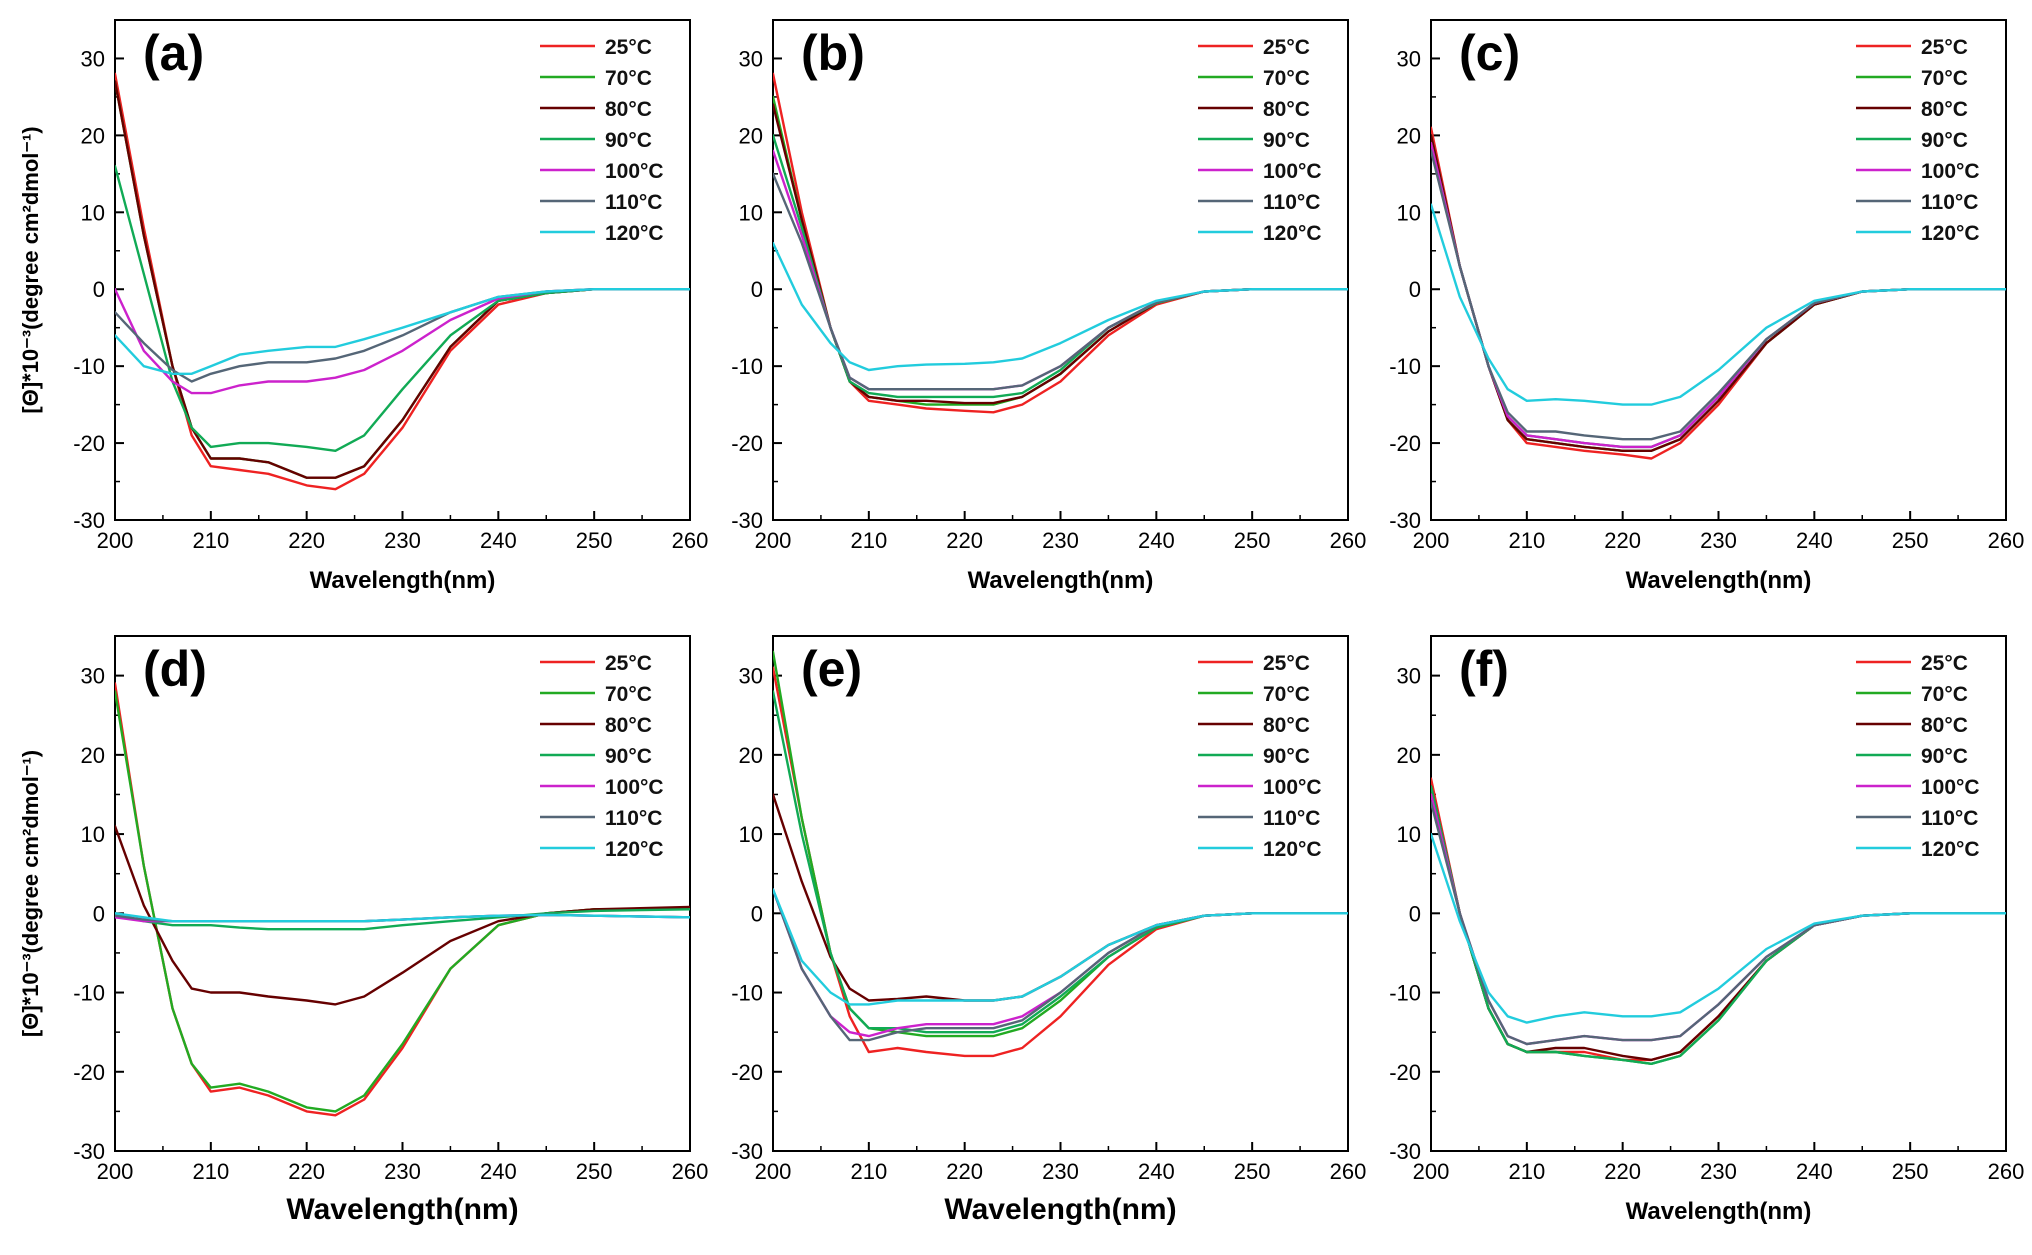 This screenshot has height=1255, width=2032. I want to click on series-line-25c, so click(402, 899).